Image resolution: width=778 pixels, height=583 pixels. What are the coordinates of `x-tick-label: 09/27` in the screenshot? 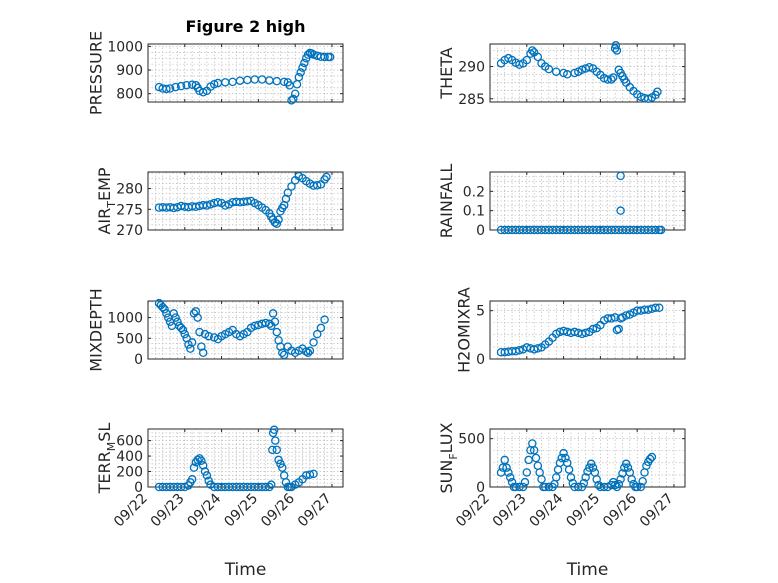 It's located at (315, 511).